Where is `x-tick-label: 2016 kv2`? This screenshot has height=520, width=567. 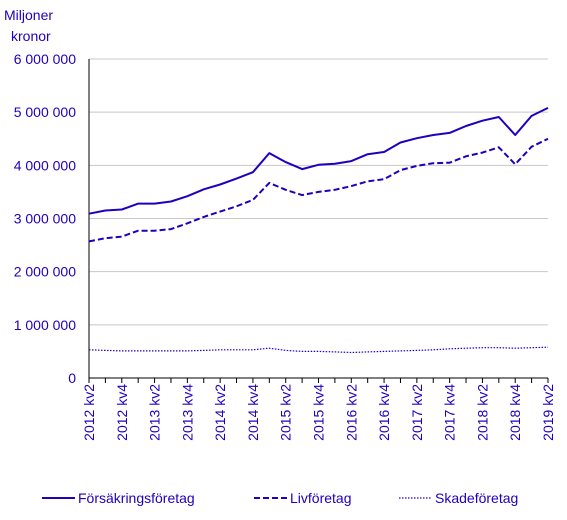
x-tick-label: 2016 kv2 is located at coordinates (351, 412).